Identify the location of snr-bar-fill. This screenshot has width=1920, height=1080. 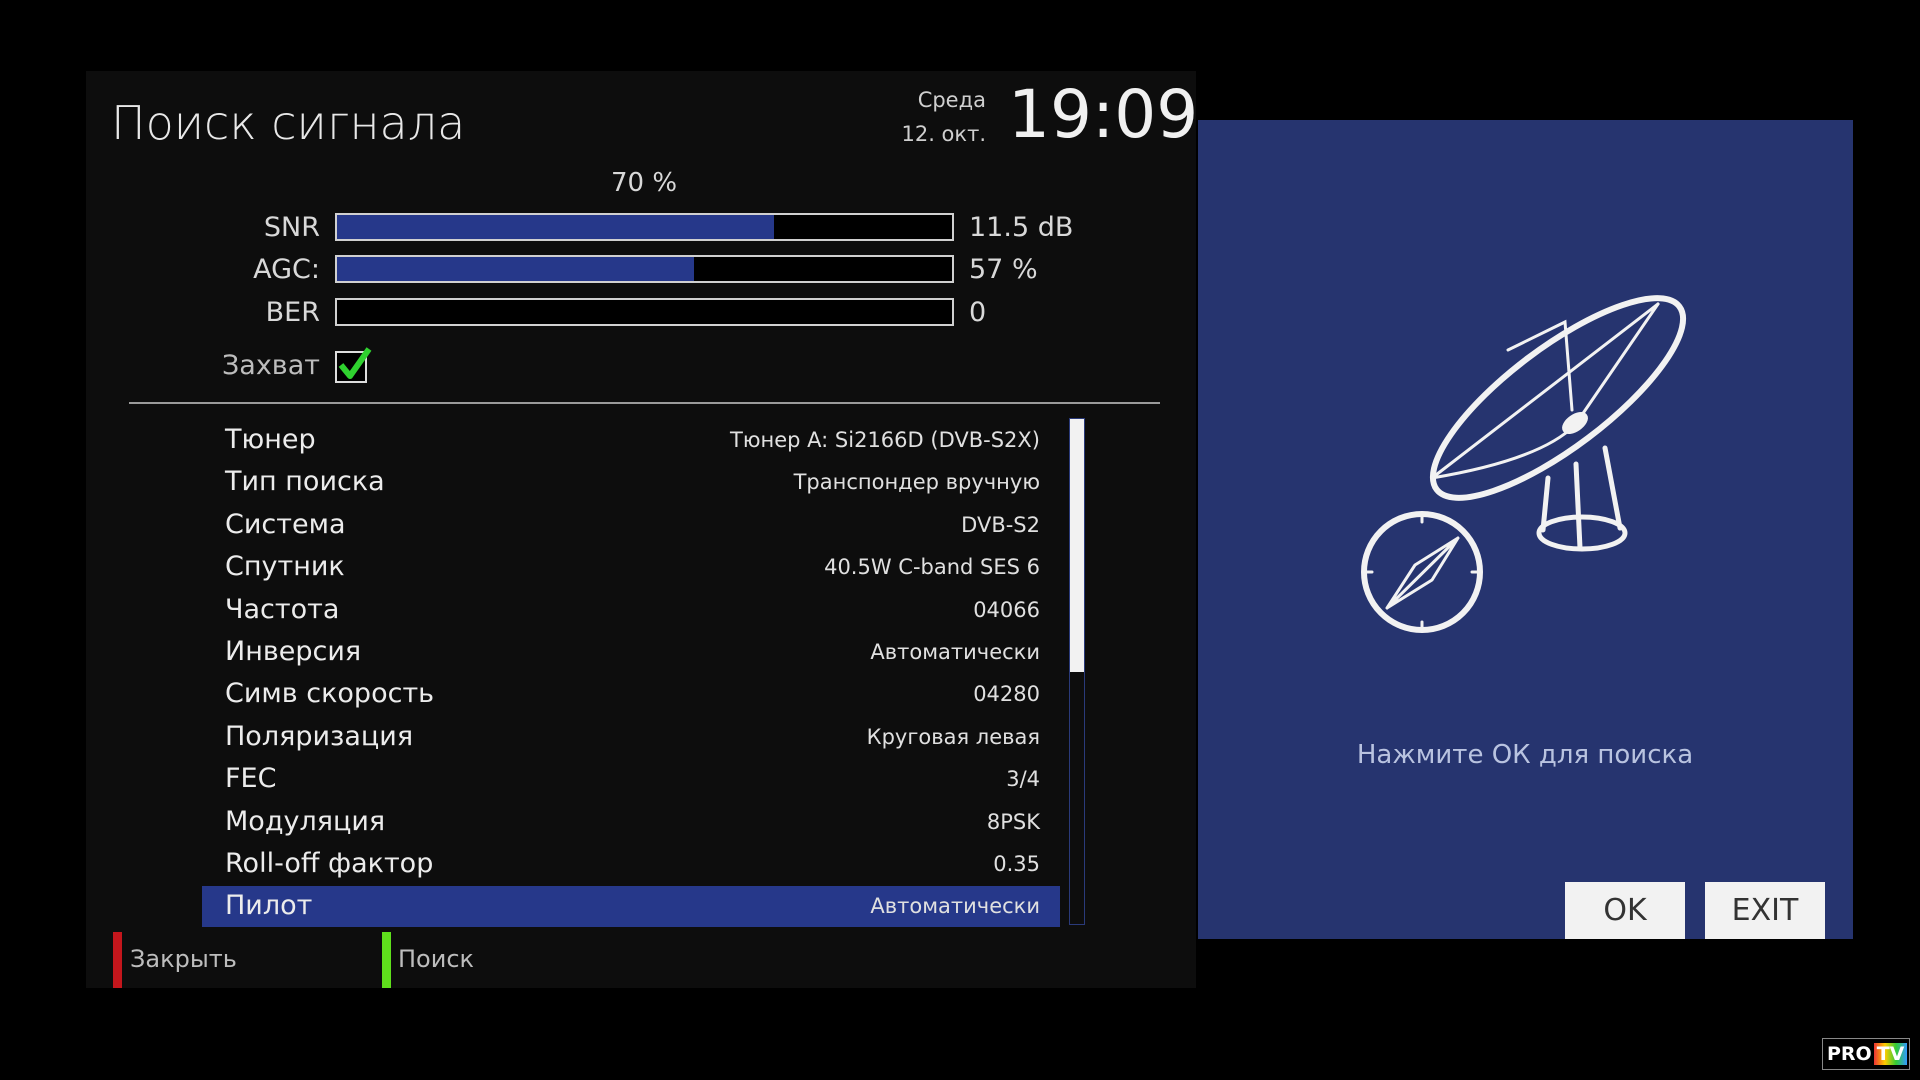
(555, 227).